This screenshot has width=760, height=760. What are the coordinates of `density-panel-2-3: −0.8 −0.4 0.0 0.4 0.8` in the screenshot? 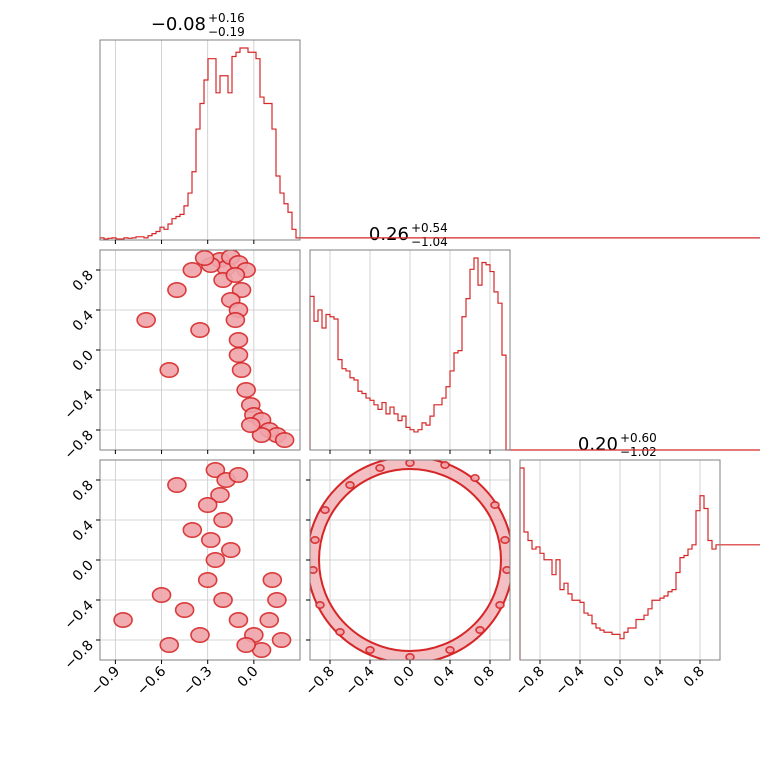 It's located at (406, 579).